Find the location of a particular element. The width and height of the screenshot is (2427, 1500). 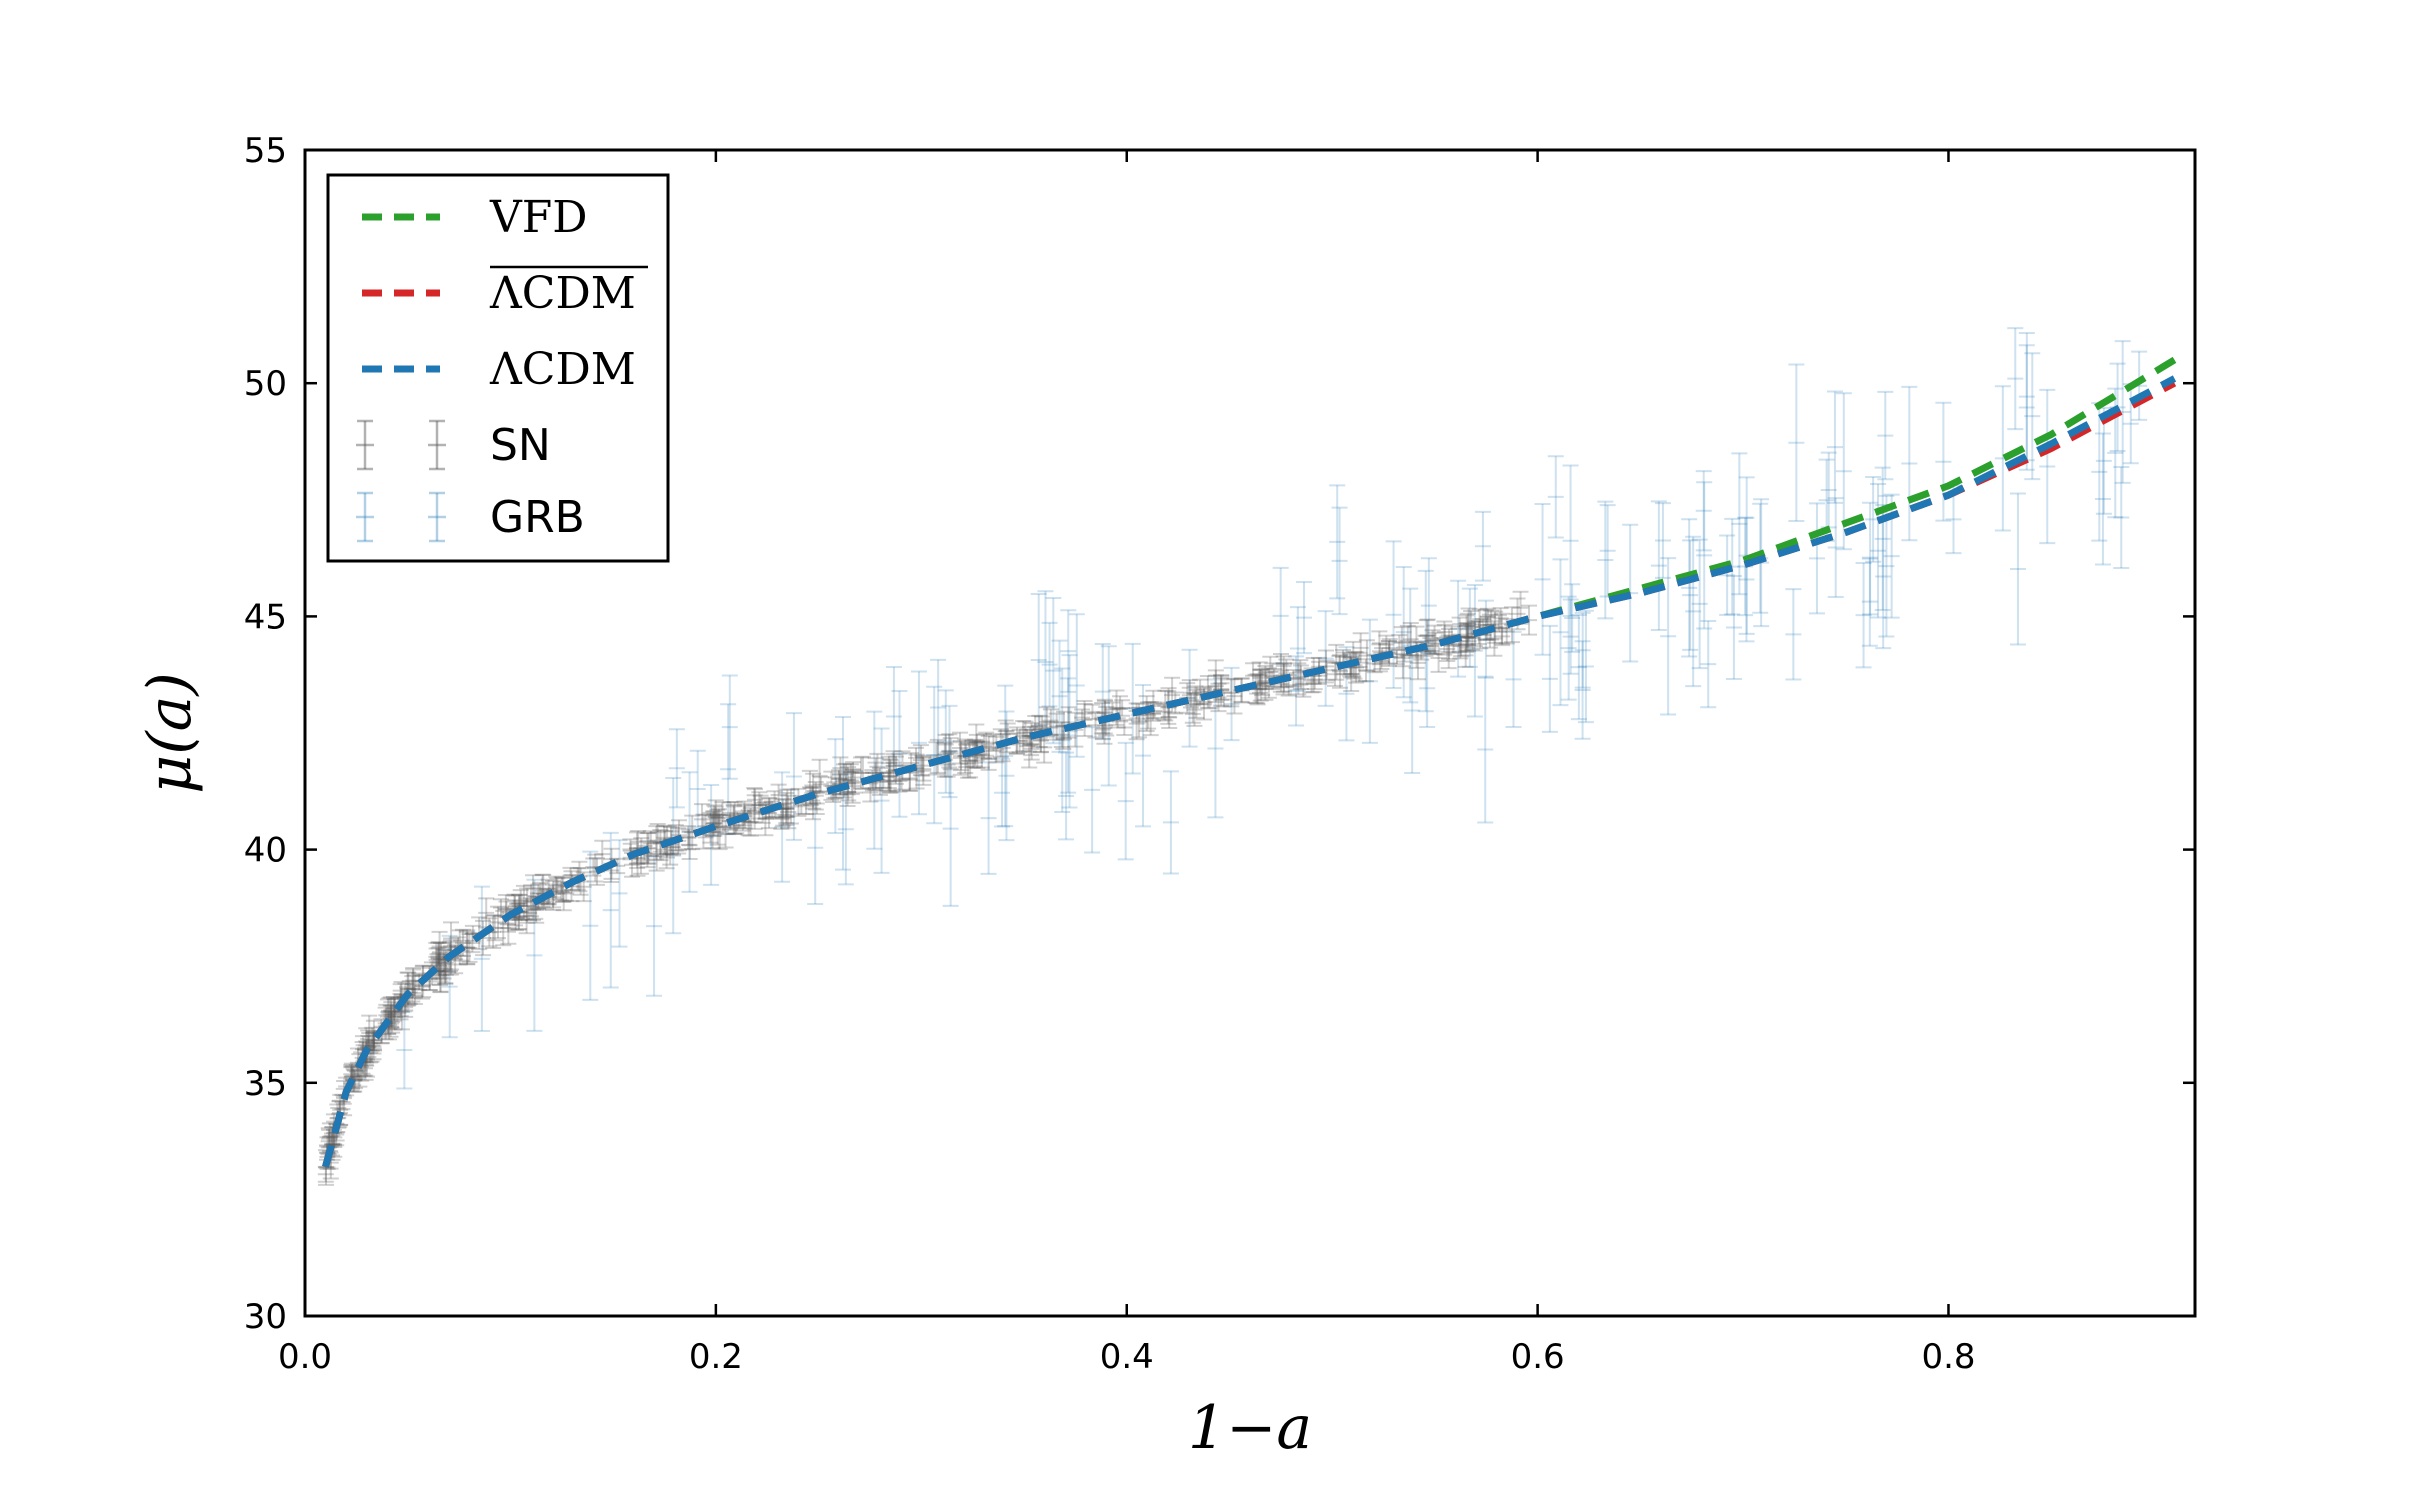

x-axis-label: 1−a is located at coordinates (1250, 1428).